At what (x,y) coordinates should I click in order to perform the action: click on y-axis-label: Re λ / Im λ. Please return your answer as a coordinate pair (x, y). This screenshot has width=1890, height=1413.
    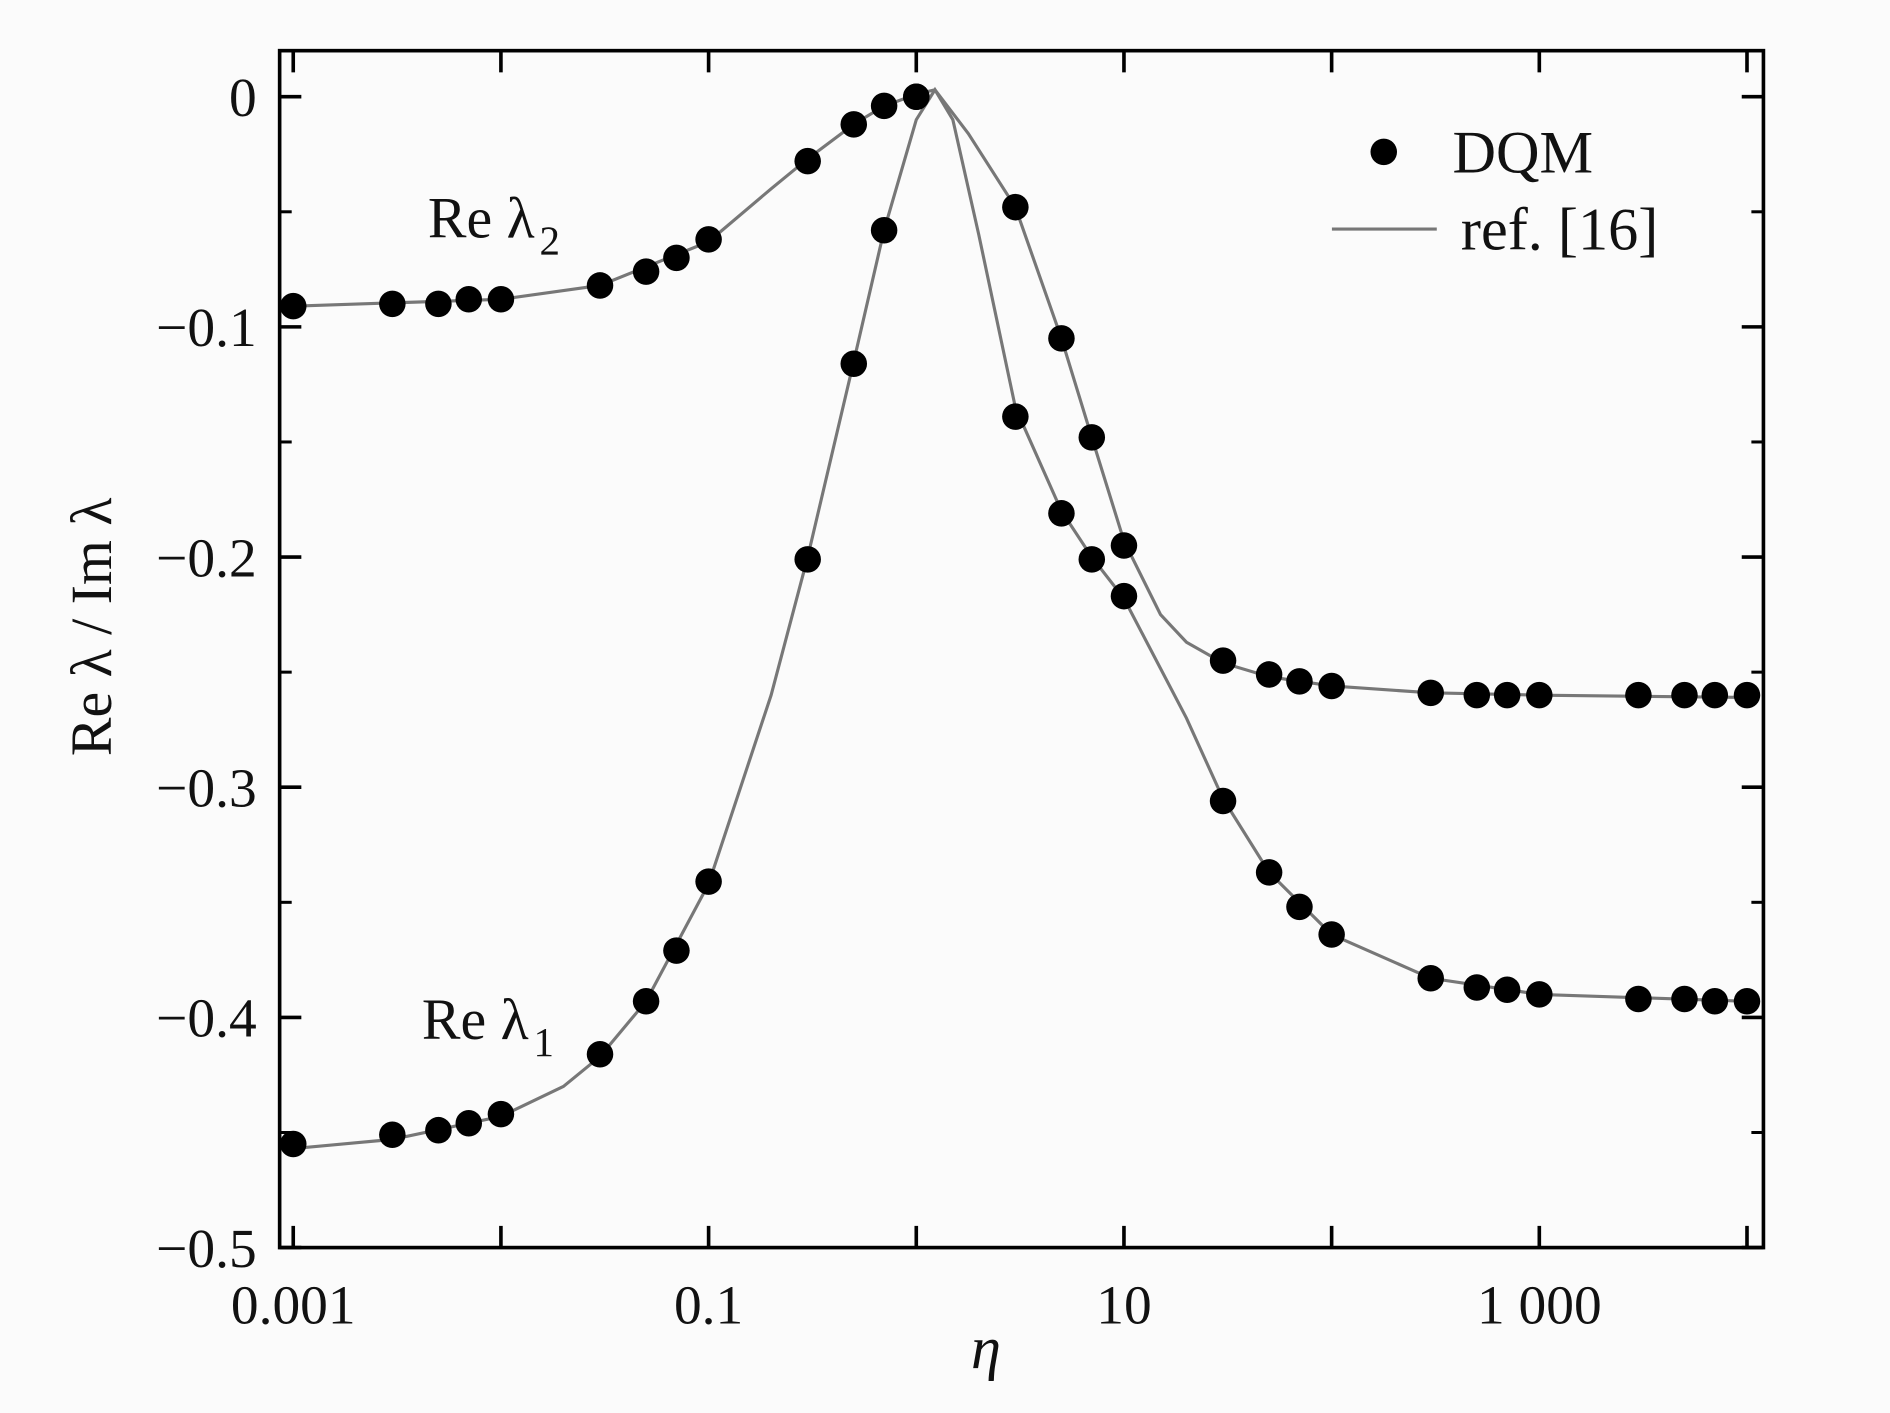
    Looking at the image, I should click on (91, 627).